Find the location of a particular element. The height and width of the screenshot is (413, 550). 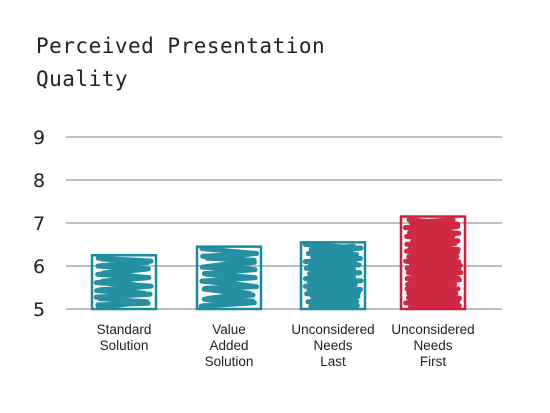

bar-2-outline is located at coordinates (229, 278).